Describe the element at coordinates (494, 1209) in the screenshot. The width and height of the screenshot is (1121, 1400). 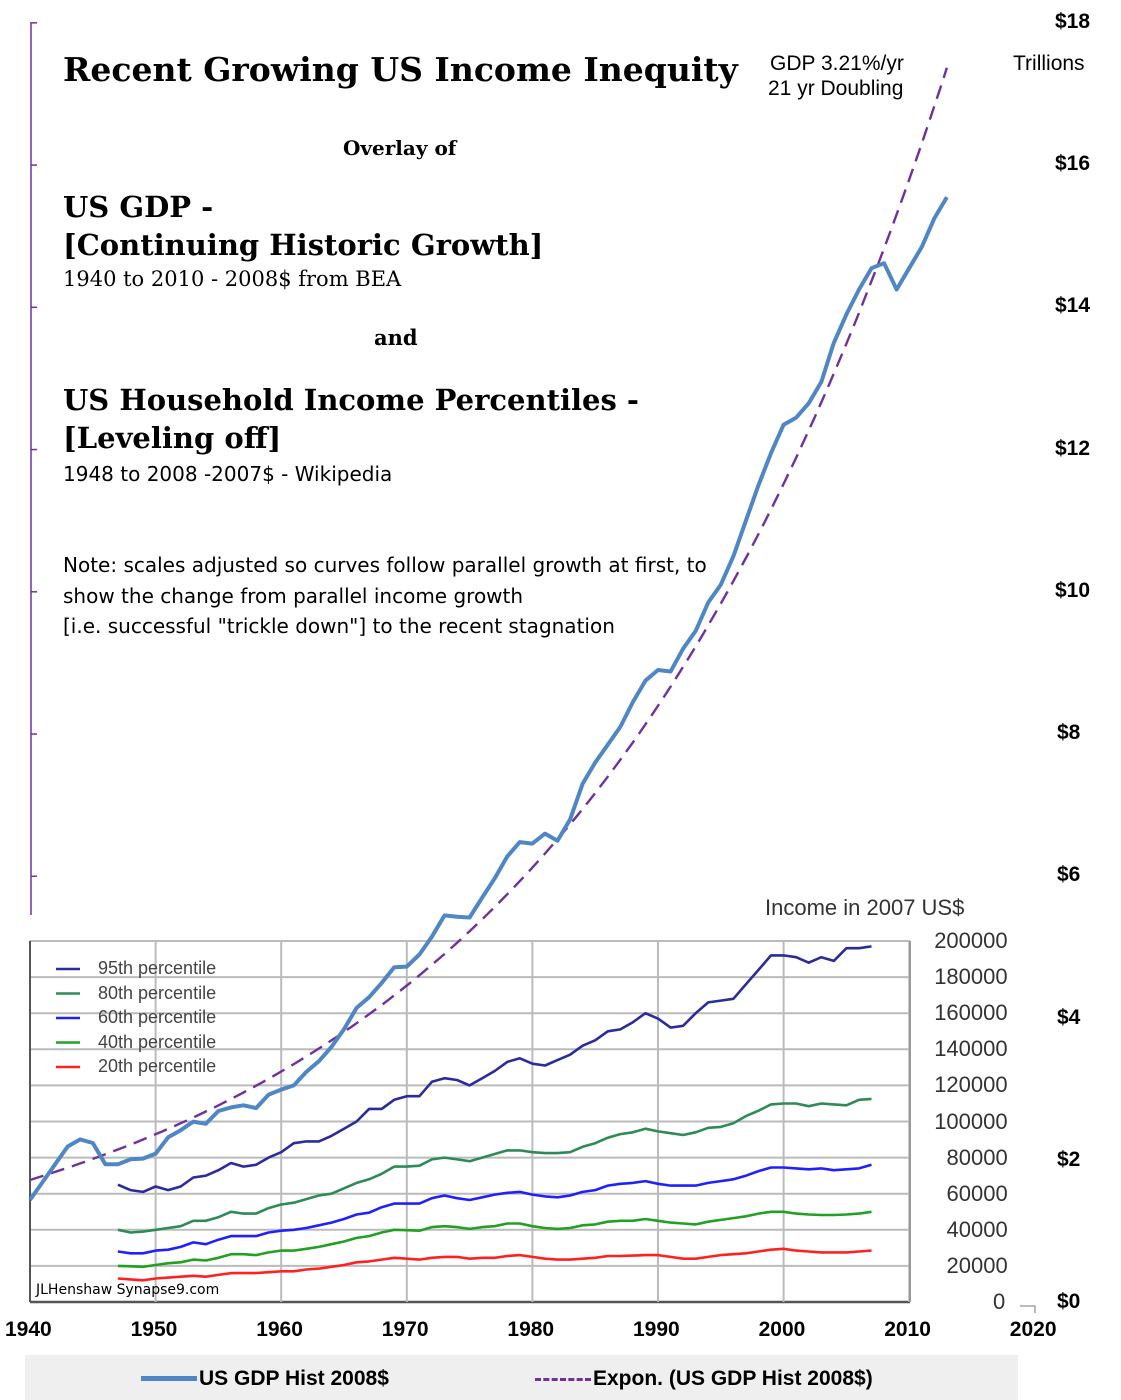
I see `income-line-60th` at that location.